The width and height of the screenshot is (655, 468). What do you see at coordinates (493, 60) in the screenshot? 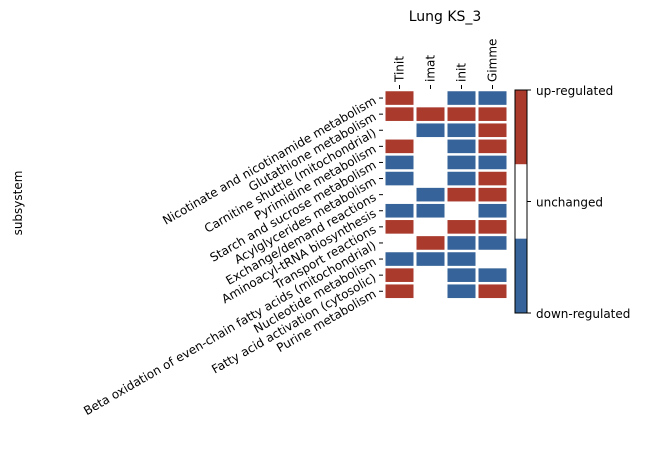
I see `column-label: Gimme` at bounding box center [493, 60].